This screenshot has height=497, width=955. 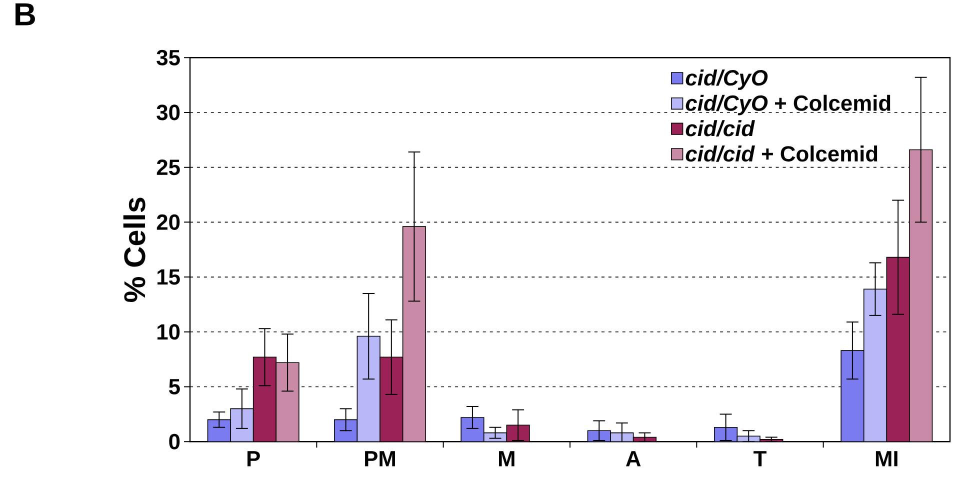 What do you see at coordinates (168, 58) in the screenshot?
I see `y-tick-label: 35` at bounding box center [168, 58].